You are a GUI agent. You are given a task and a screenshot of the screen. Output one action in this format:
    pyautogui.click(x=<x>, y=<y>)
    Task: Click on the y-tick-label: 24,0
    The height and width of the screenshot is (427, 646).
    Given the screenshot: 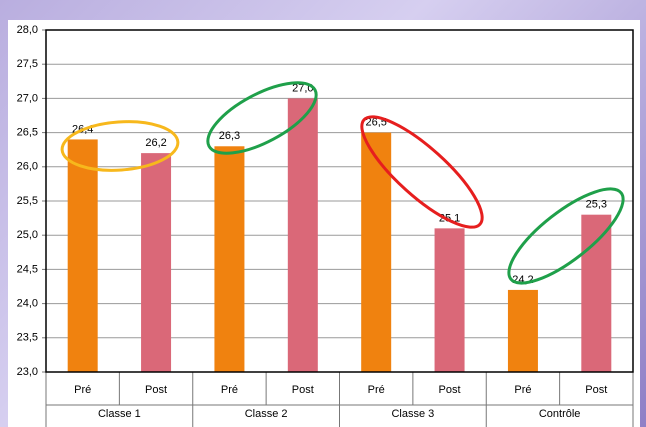 What is the action you would take?
    pyautogui.click(x=27, y=304)
    